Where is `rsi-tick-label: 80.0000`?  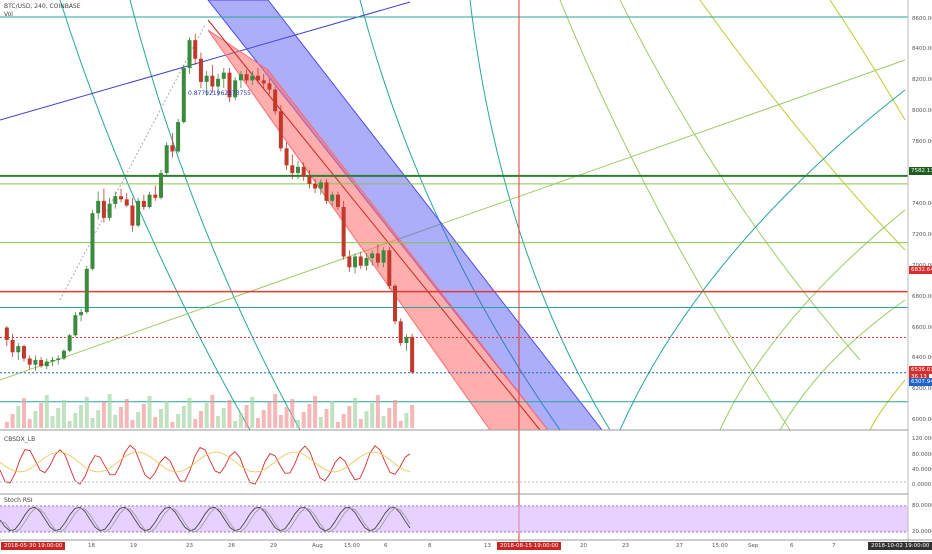
rsi-tick-label: 80.0000 is located at coordinates (922, 506).